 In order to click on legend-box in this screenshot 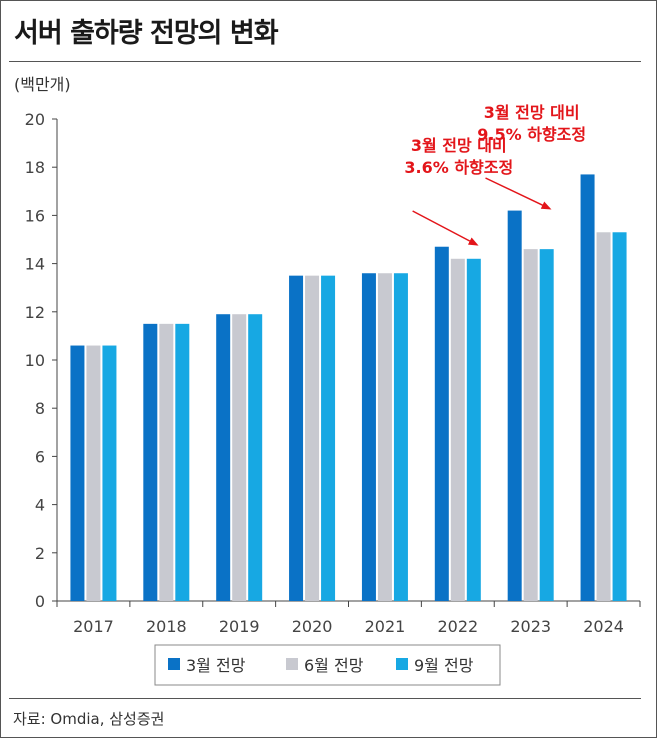, I will do `click(327, 665)`.